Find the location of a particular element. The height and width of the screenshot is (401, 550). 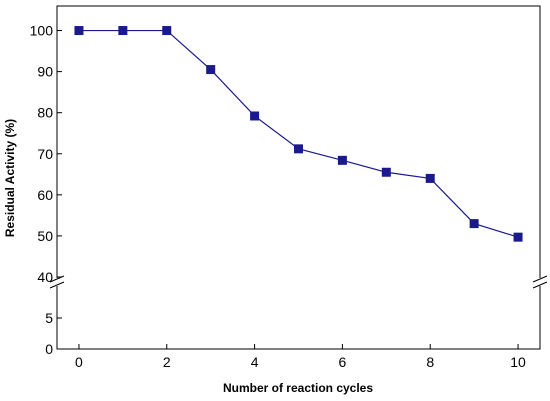

axis-break is located at coordinates (298, 282).